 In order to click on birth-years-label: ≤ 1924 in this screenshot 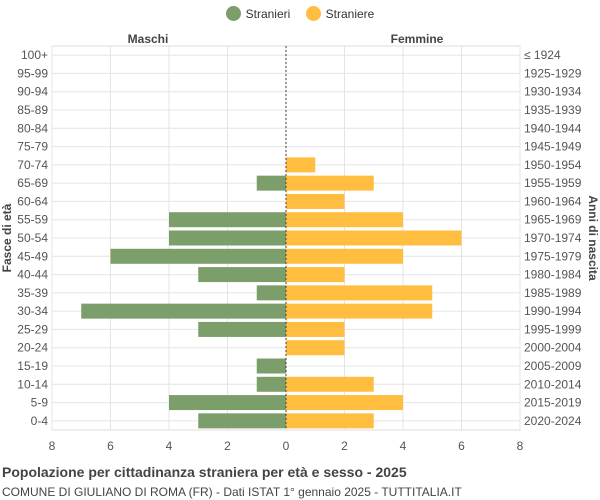, I will do `click(542, 55)`.